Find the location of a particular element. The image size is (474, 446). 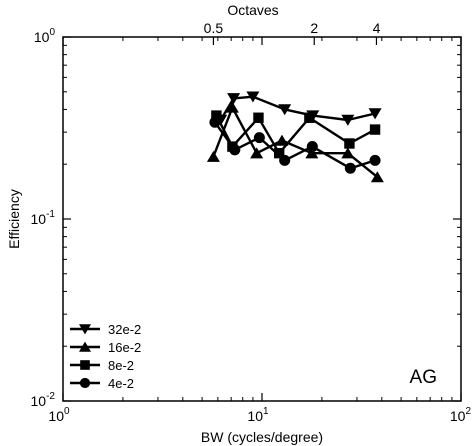

legend-label: 32e-2 is located at coordinates (124, 329).